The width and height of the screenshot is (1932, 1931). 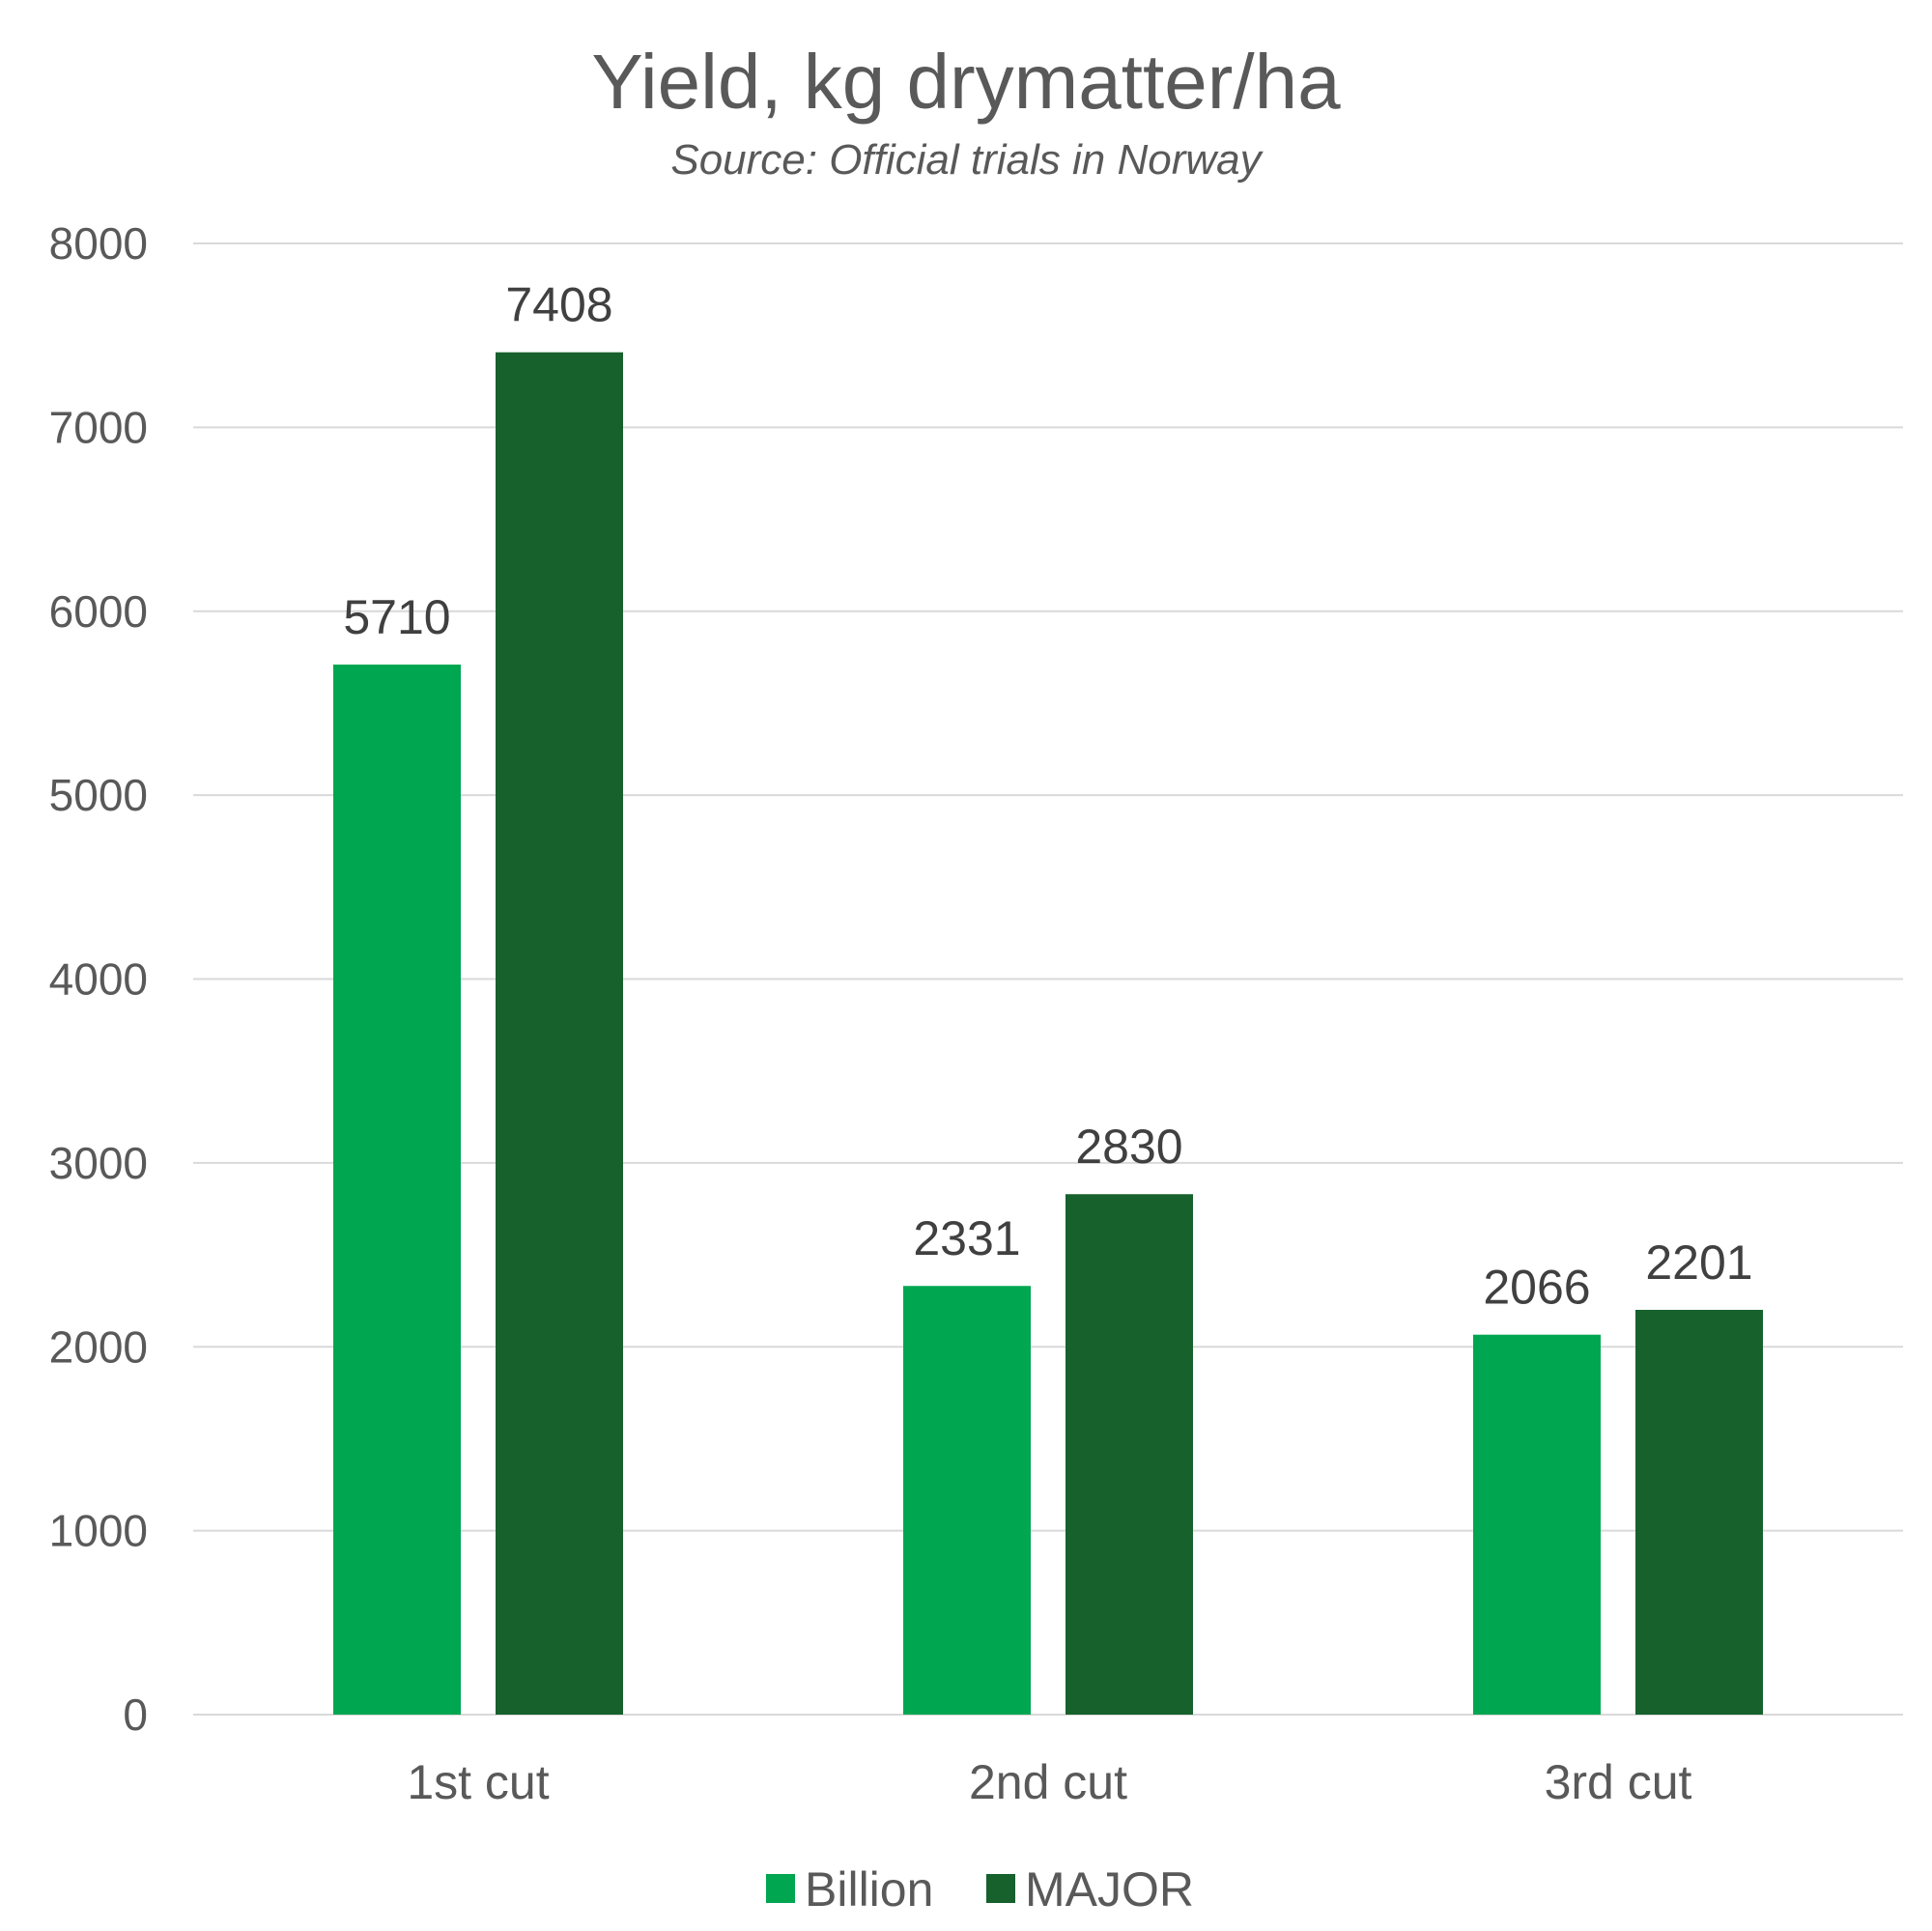 What do you see at coordinates (98, 1346) in the screenshot?
I see `y-tick-label: 2000` at bounding box center [98, 1346].